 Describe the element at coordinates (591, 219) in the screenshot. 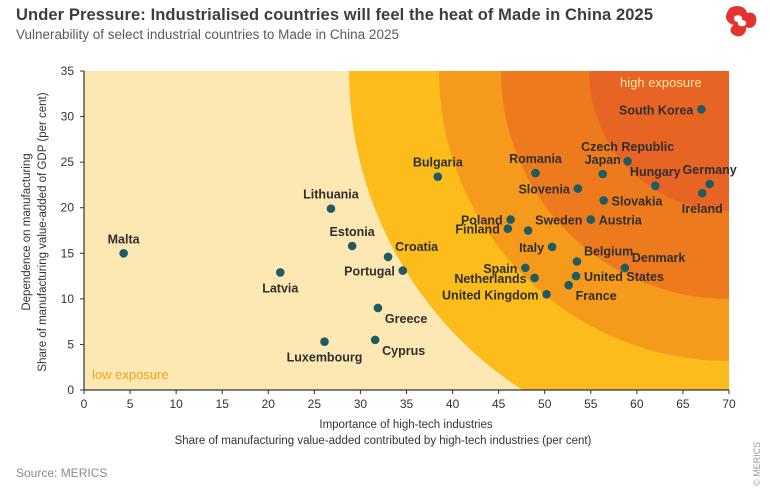

I see `point-austria` at that location.